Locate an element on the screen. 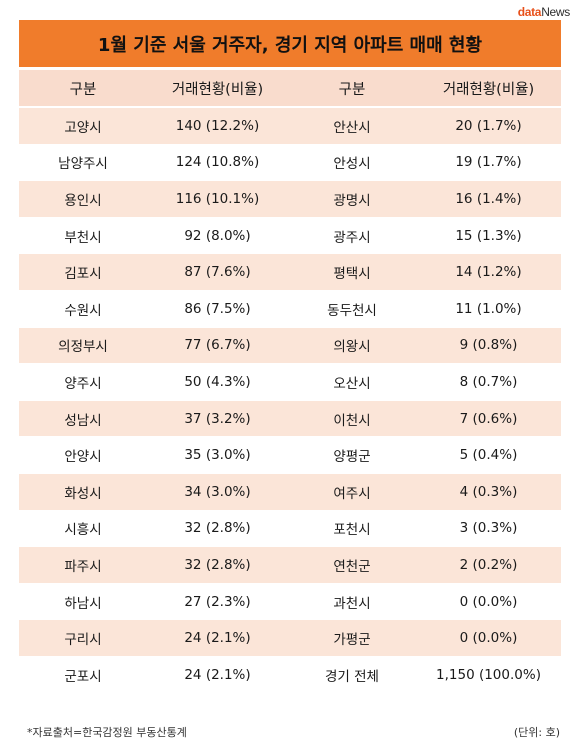 The height and width of the screenshot is (751, 580). cell-region-right: 양평군 is located at coordinates (352, 457).